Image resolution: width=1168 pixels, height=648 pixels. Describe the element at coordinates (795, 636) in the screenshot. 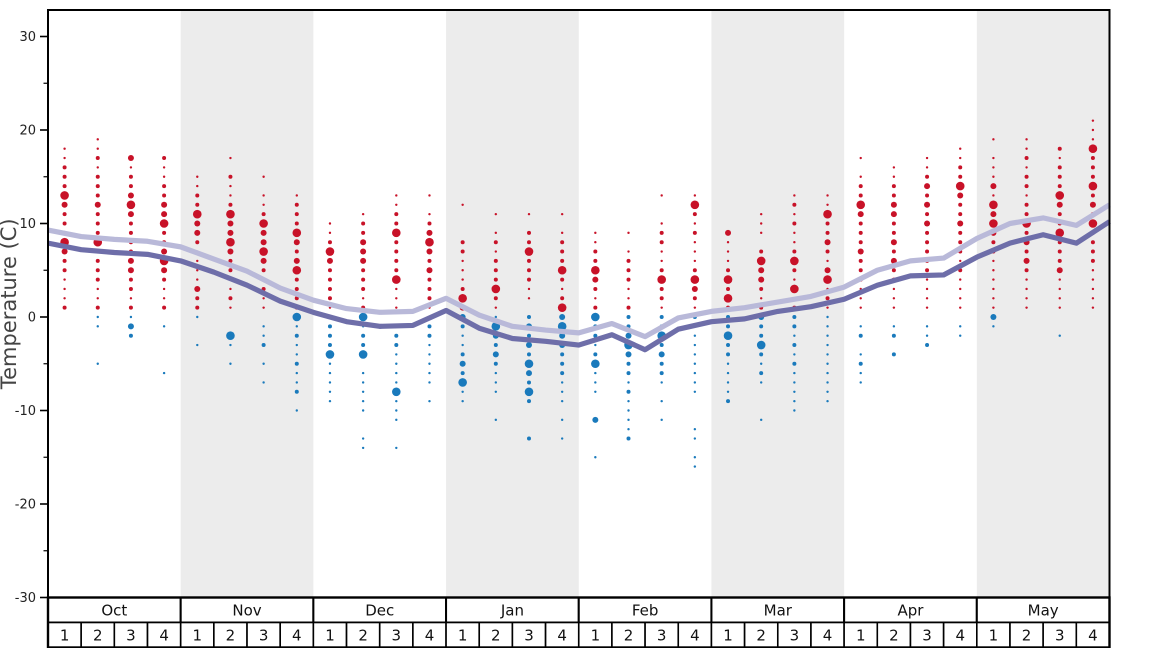

I see `week-number-label: 3` at that location.